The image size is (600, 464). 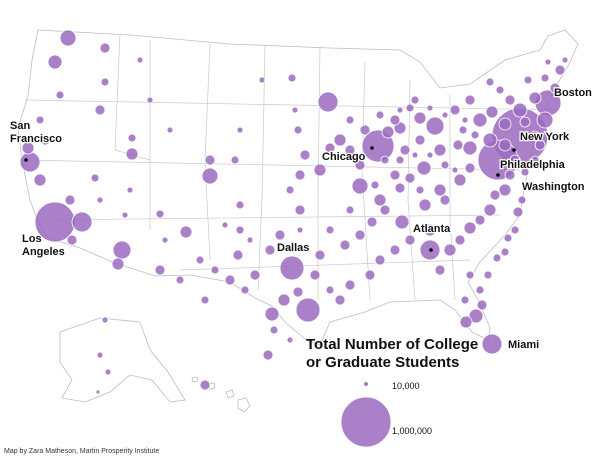 I want to click on city-label-line: Los, so click(x=32, y=239).